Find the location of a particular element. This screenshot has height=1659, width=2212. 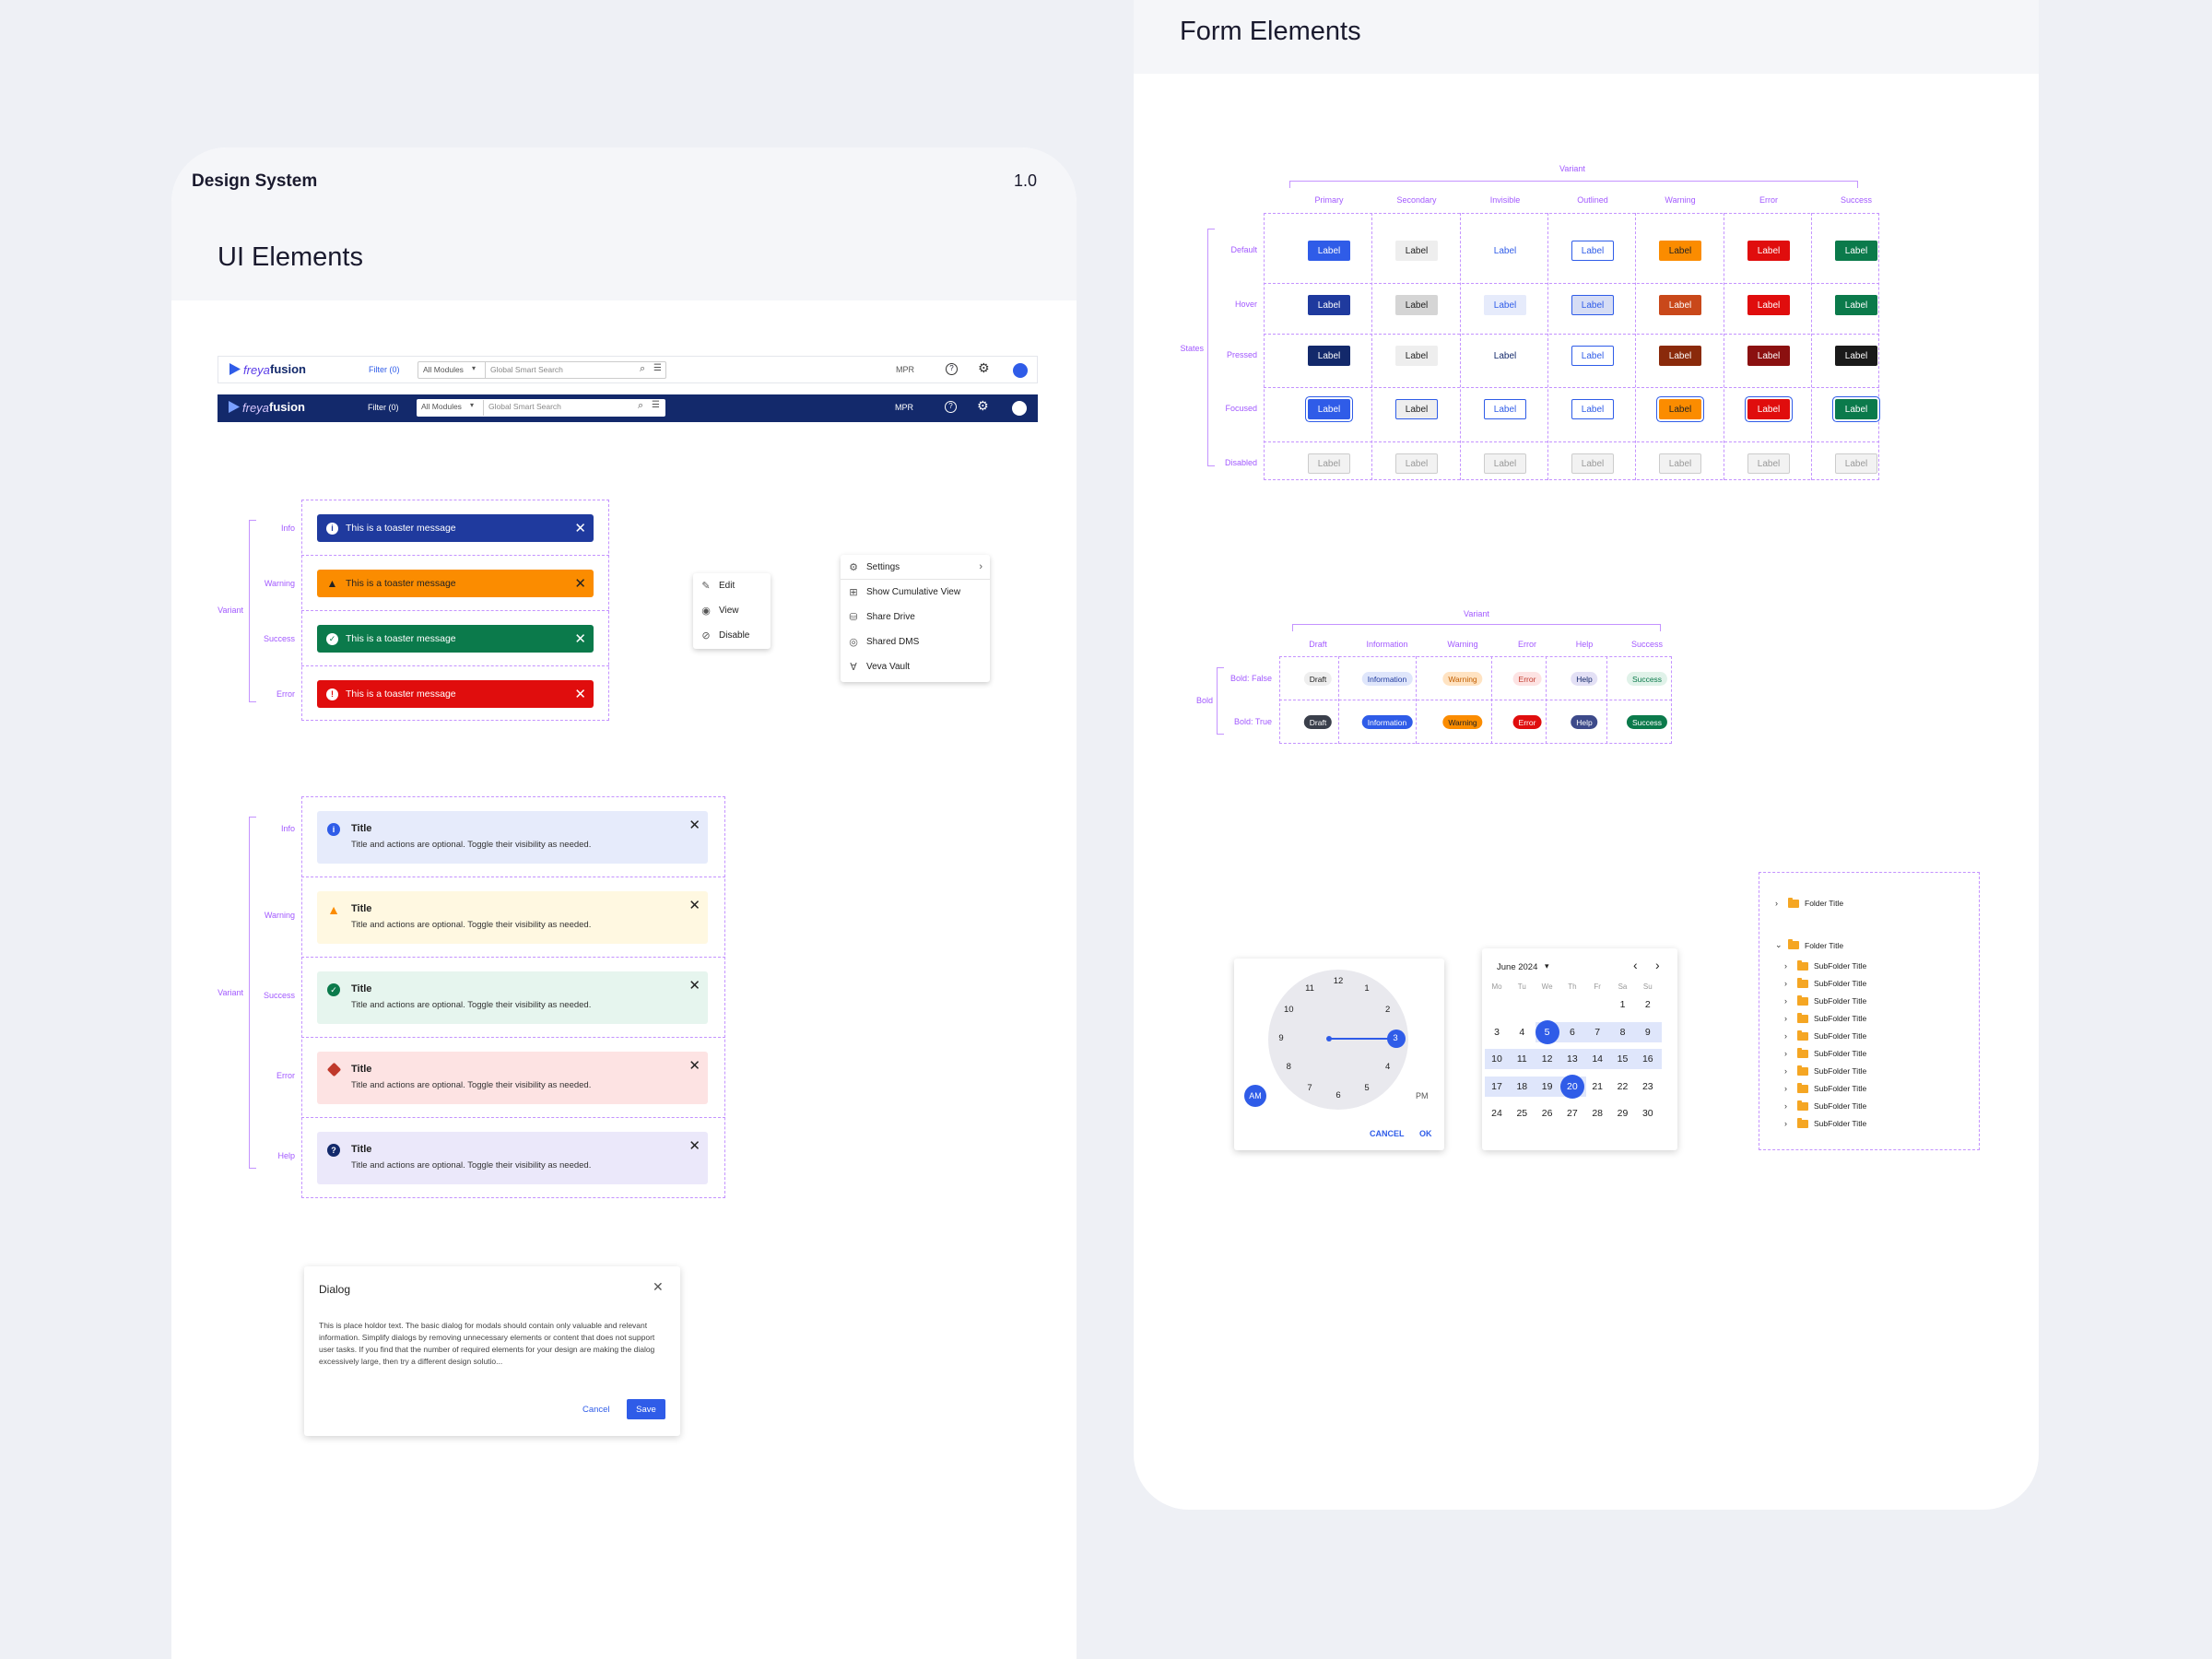

module-select: All Modules is located at coordinates (443, 369).